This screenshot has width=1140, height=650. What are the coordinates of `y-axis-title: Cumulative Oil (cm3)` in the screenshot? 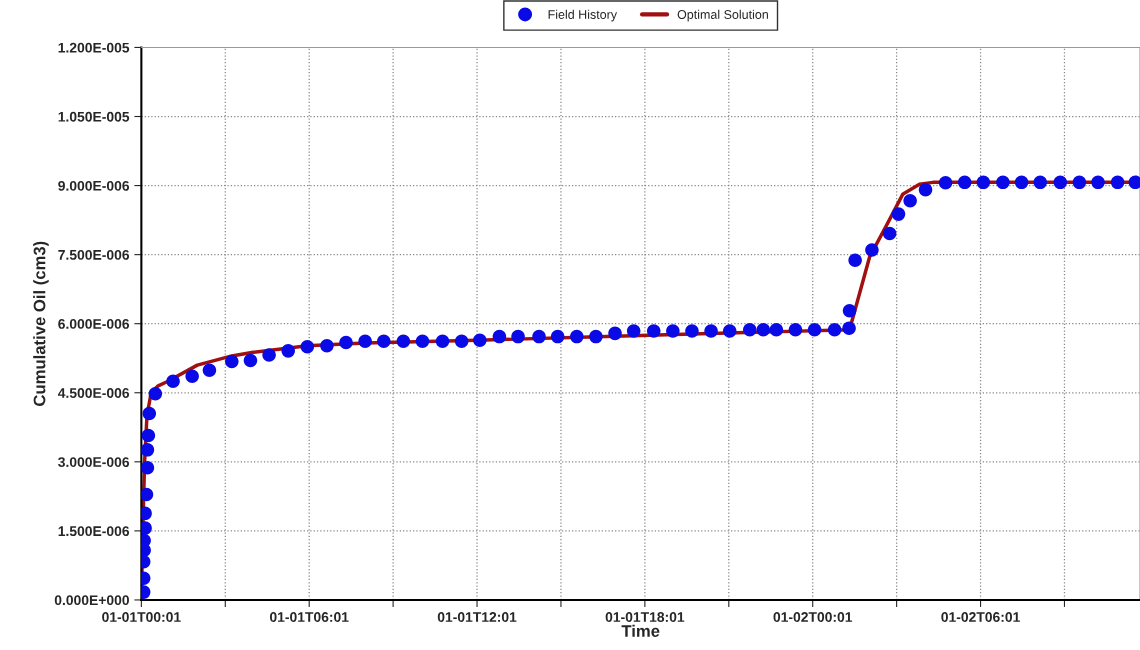 It's located at (41, 323).